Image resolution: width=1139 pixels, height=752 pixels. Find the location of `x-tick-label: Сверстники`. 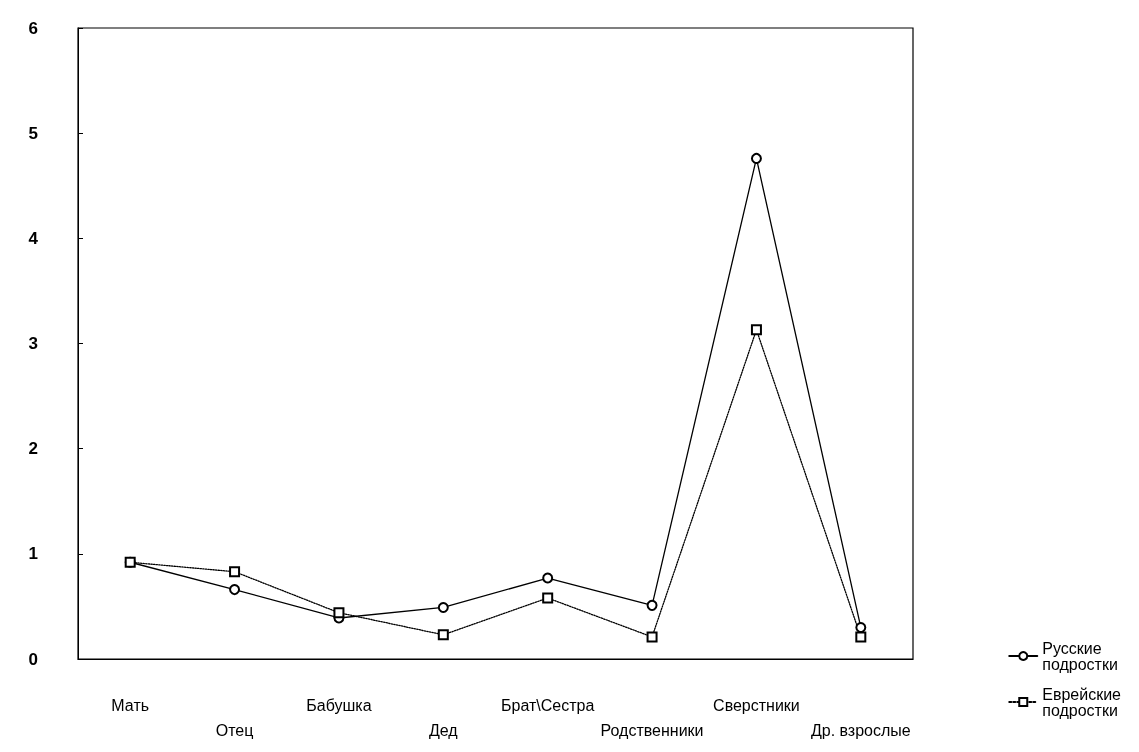

x-tick-label: Сверстники is located at coordinates (756, 705).